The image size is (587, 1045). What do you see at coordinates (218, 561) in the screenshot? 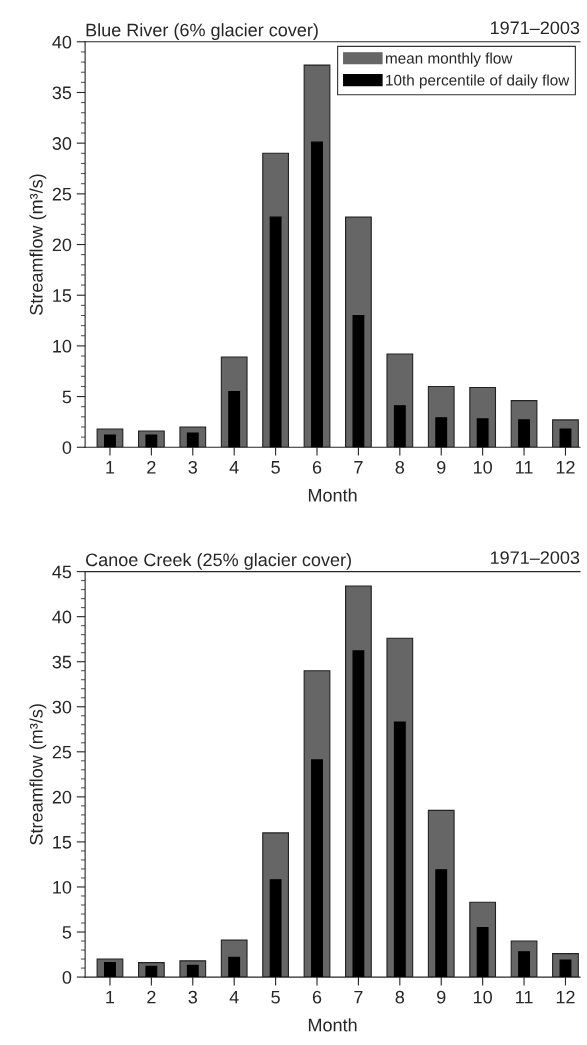
I see `chart-title: Canoe Creek (25% glacier cover)` at bounding box center [218, 561].